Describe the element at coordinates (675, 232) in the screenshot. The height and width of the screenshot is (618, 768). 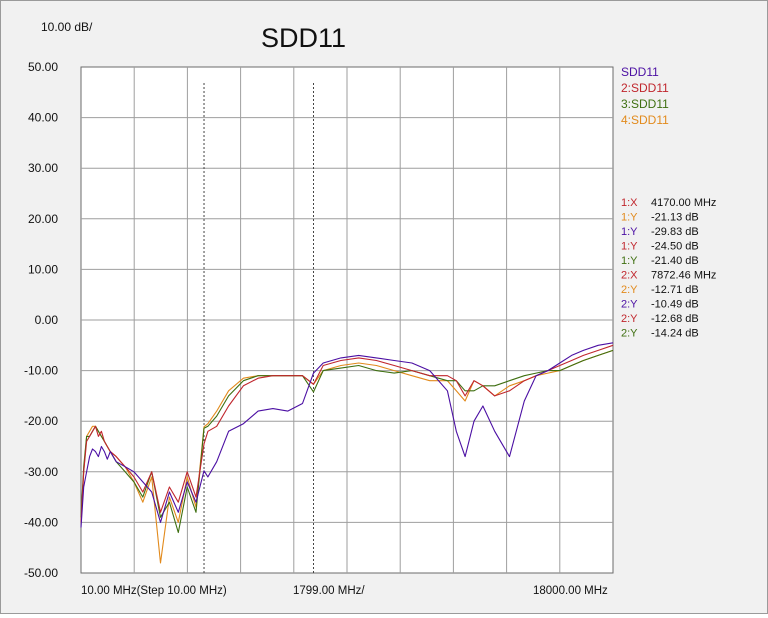
I see `readout-value: -29.83 dB` at that location.